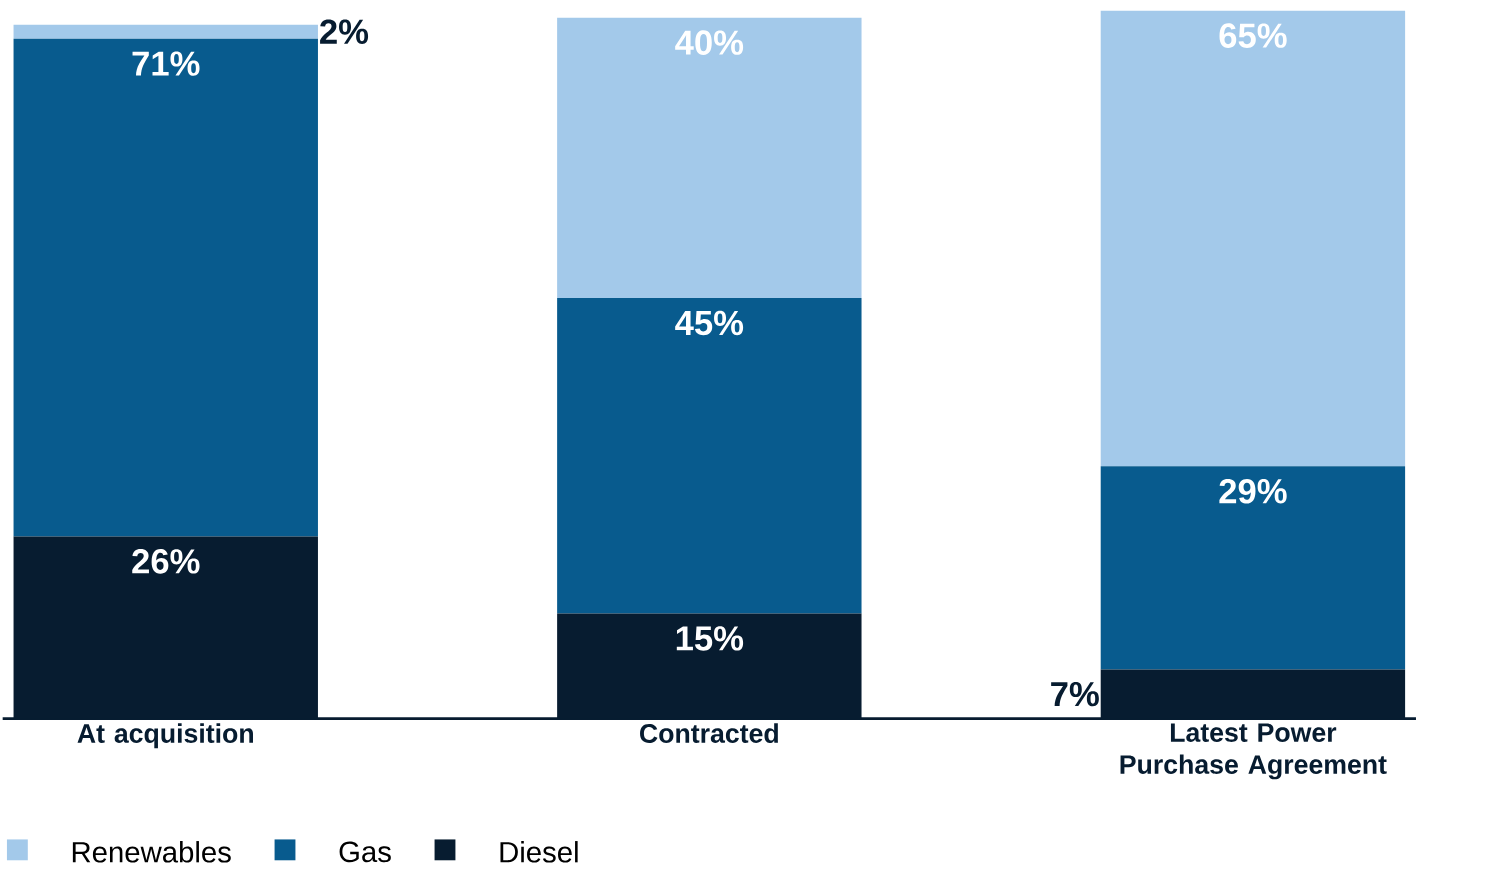 This screenshot has height=879, width=1496. Describe the element at coordinates (166, 63) in the screenshot. I see `data-label: 71%` at that location.